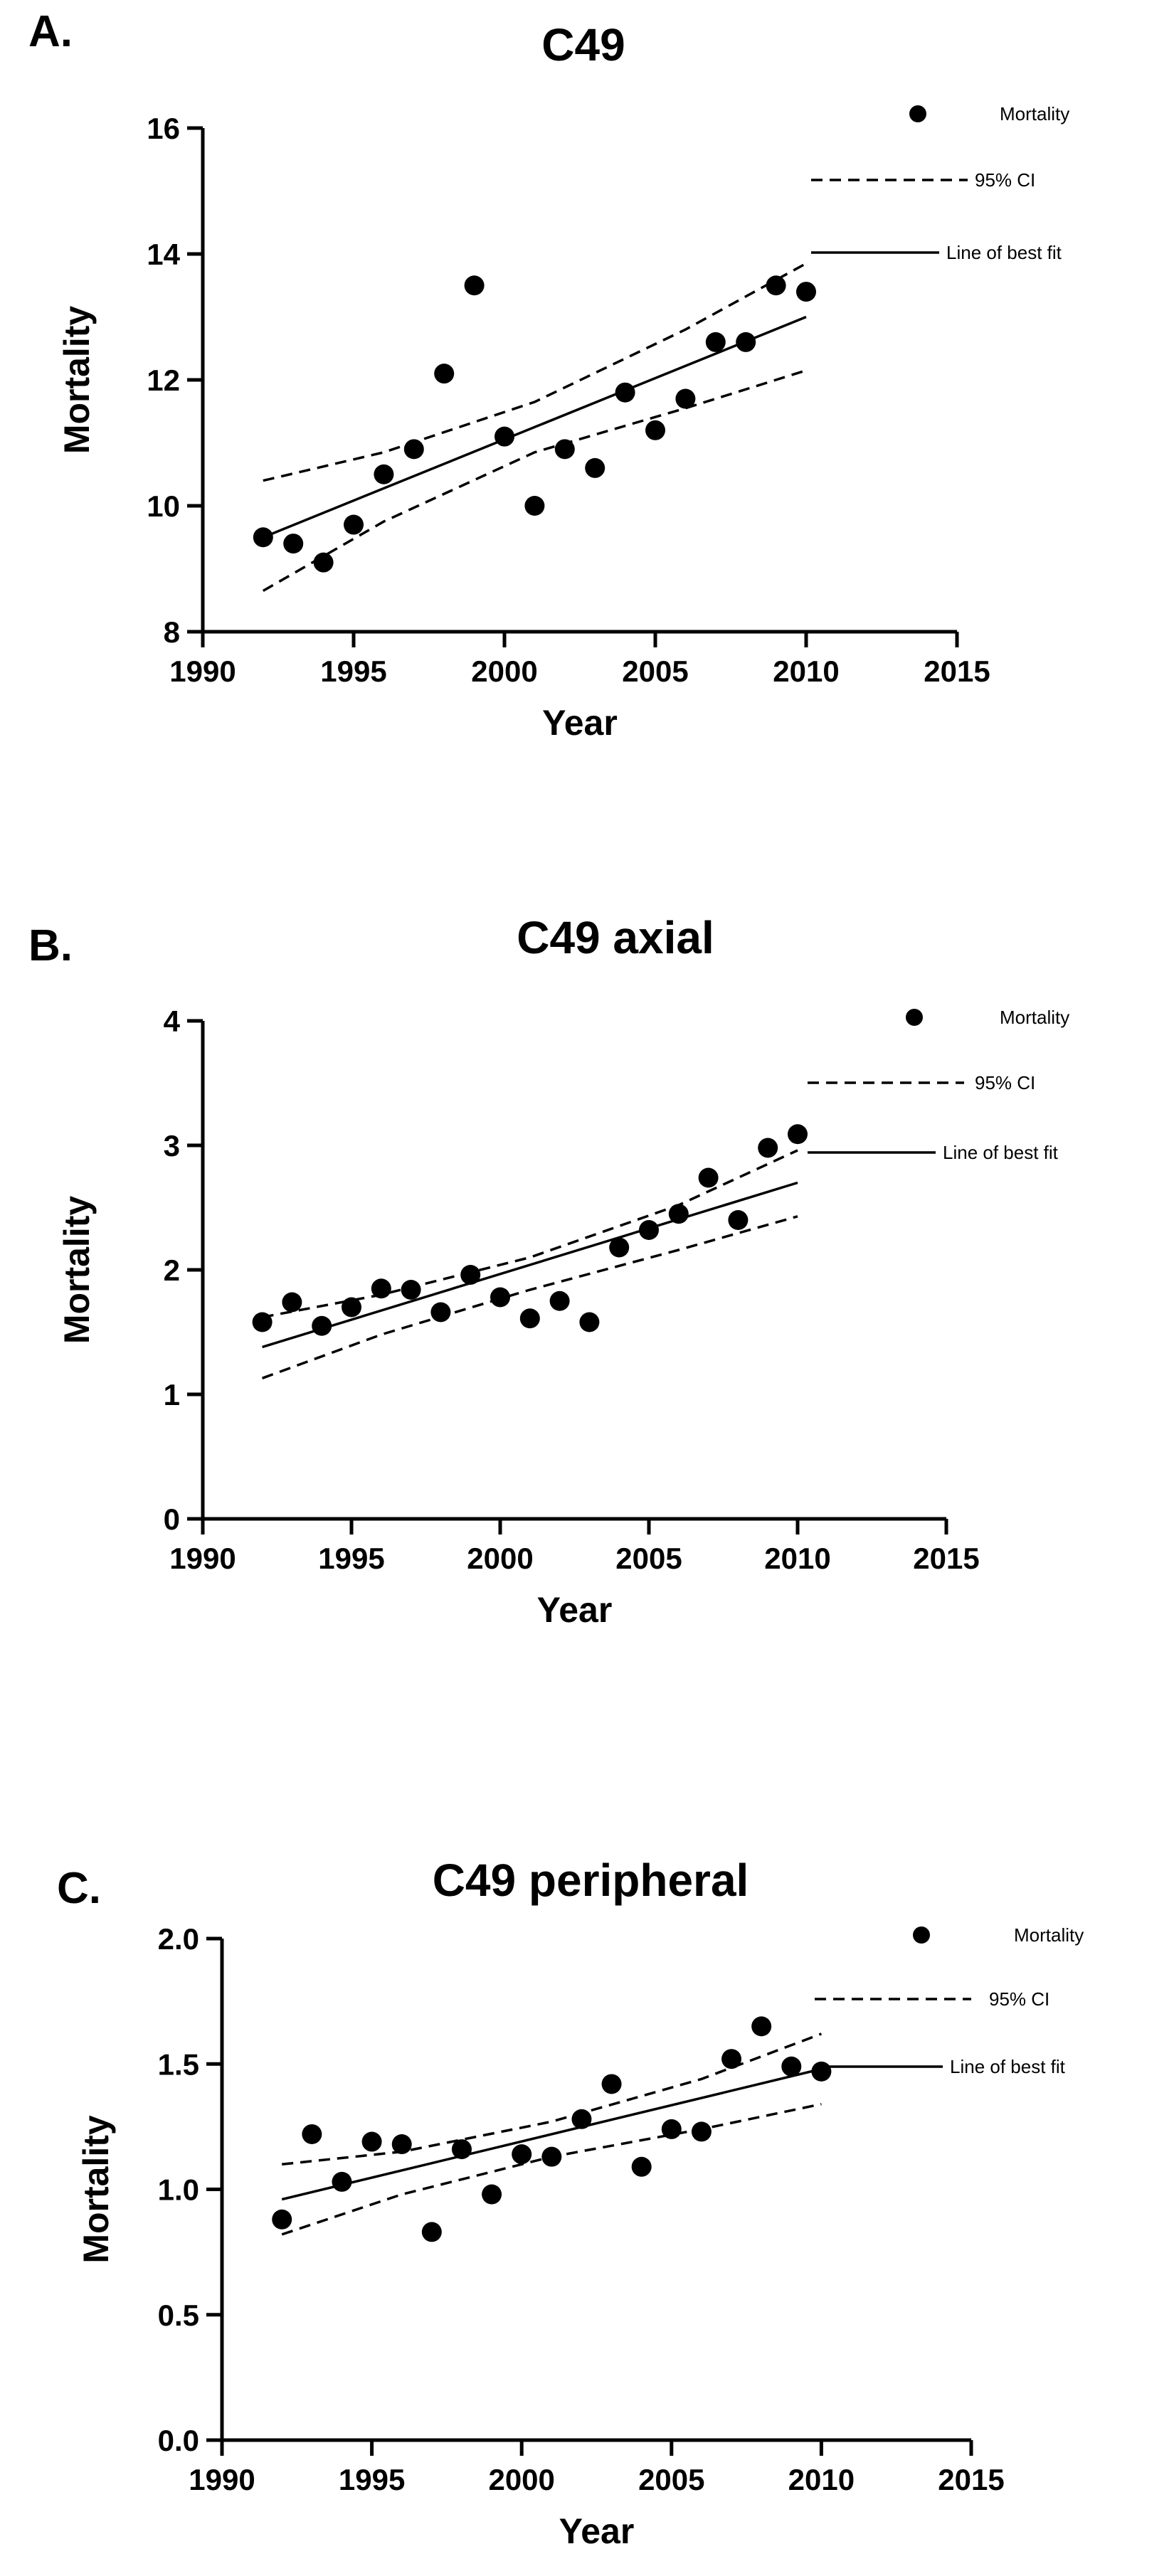 The width and height of the screenshot is (1174, 2576). Describe the element at coordinates (922, 1935) in the screenshot. I see `legend-point-marker` at that location.